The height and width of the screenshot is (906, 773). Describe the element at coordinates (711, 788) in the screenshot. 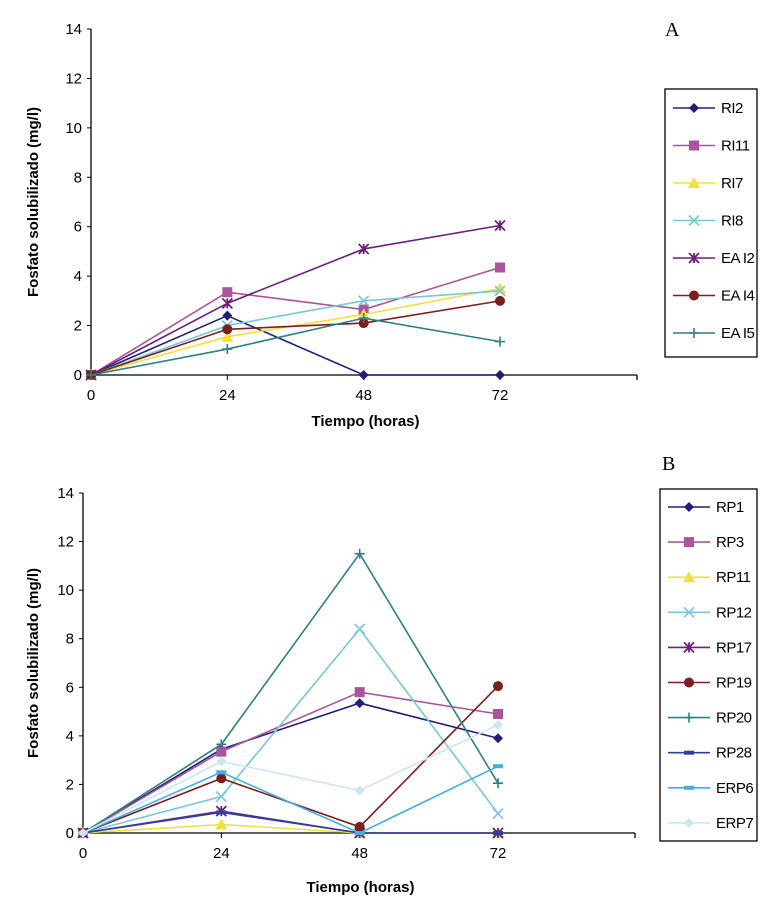

I see `legend-item: ERP6` at that location.